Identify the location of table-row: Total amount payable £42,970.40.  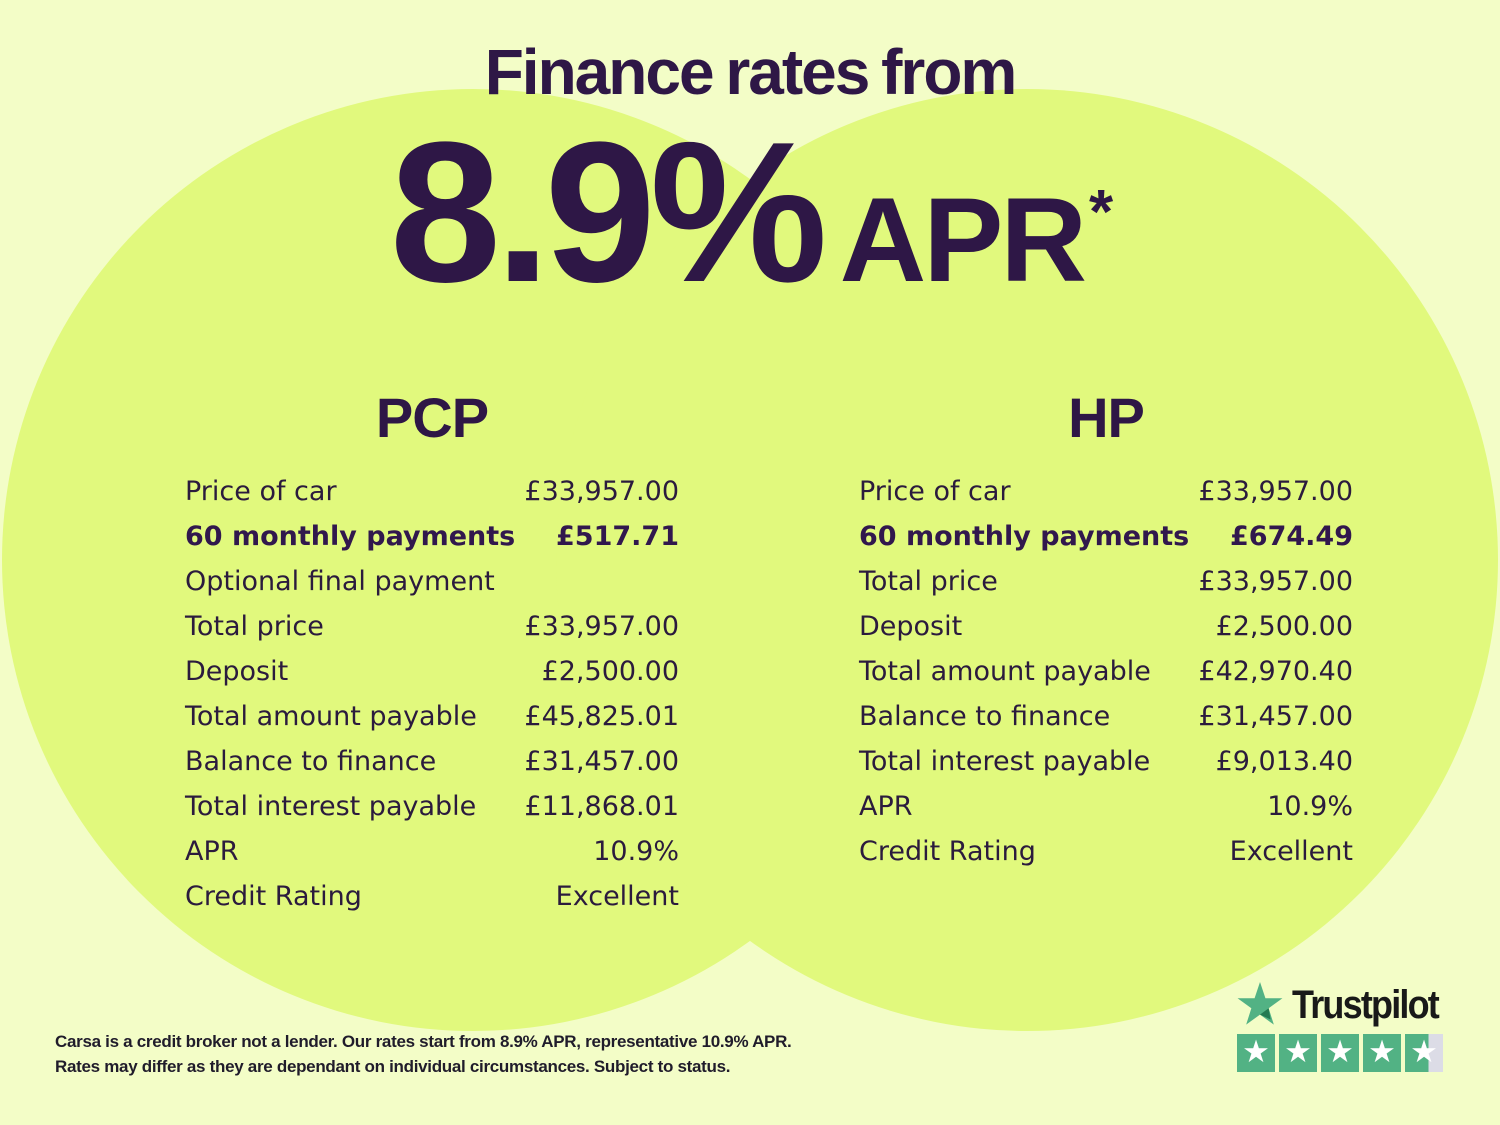
(1106, 671).